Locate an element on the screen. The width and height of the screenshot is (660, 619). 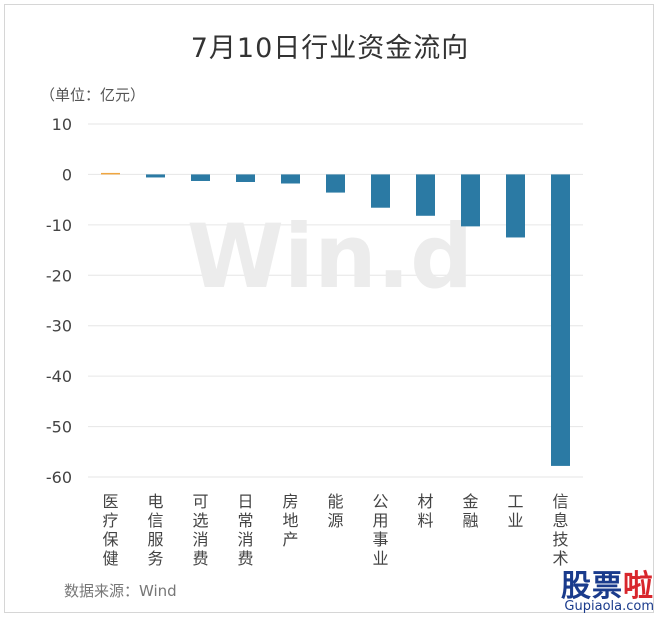
x-tick-label-char: 金 is located at coordinates (470, 501).